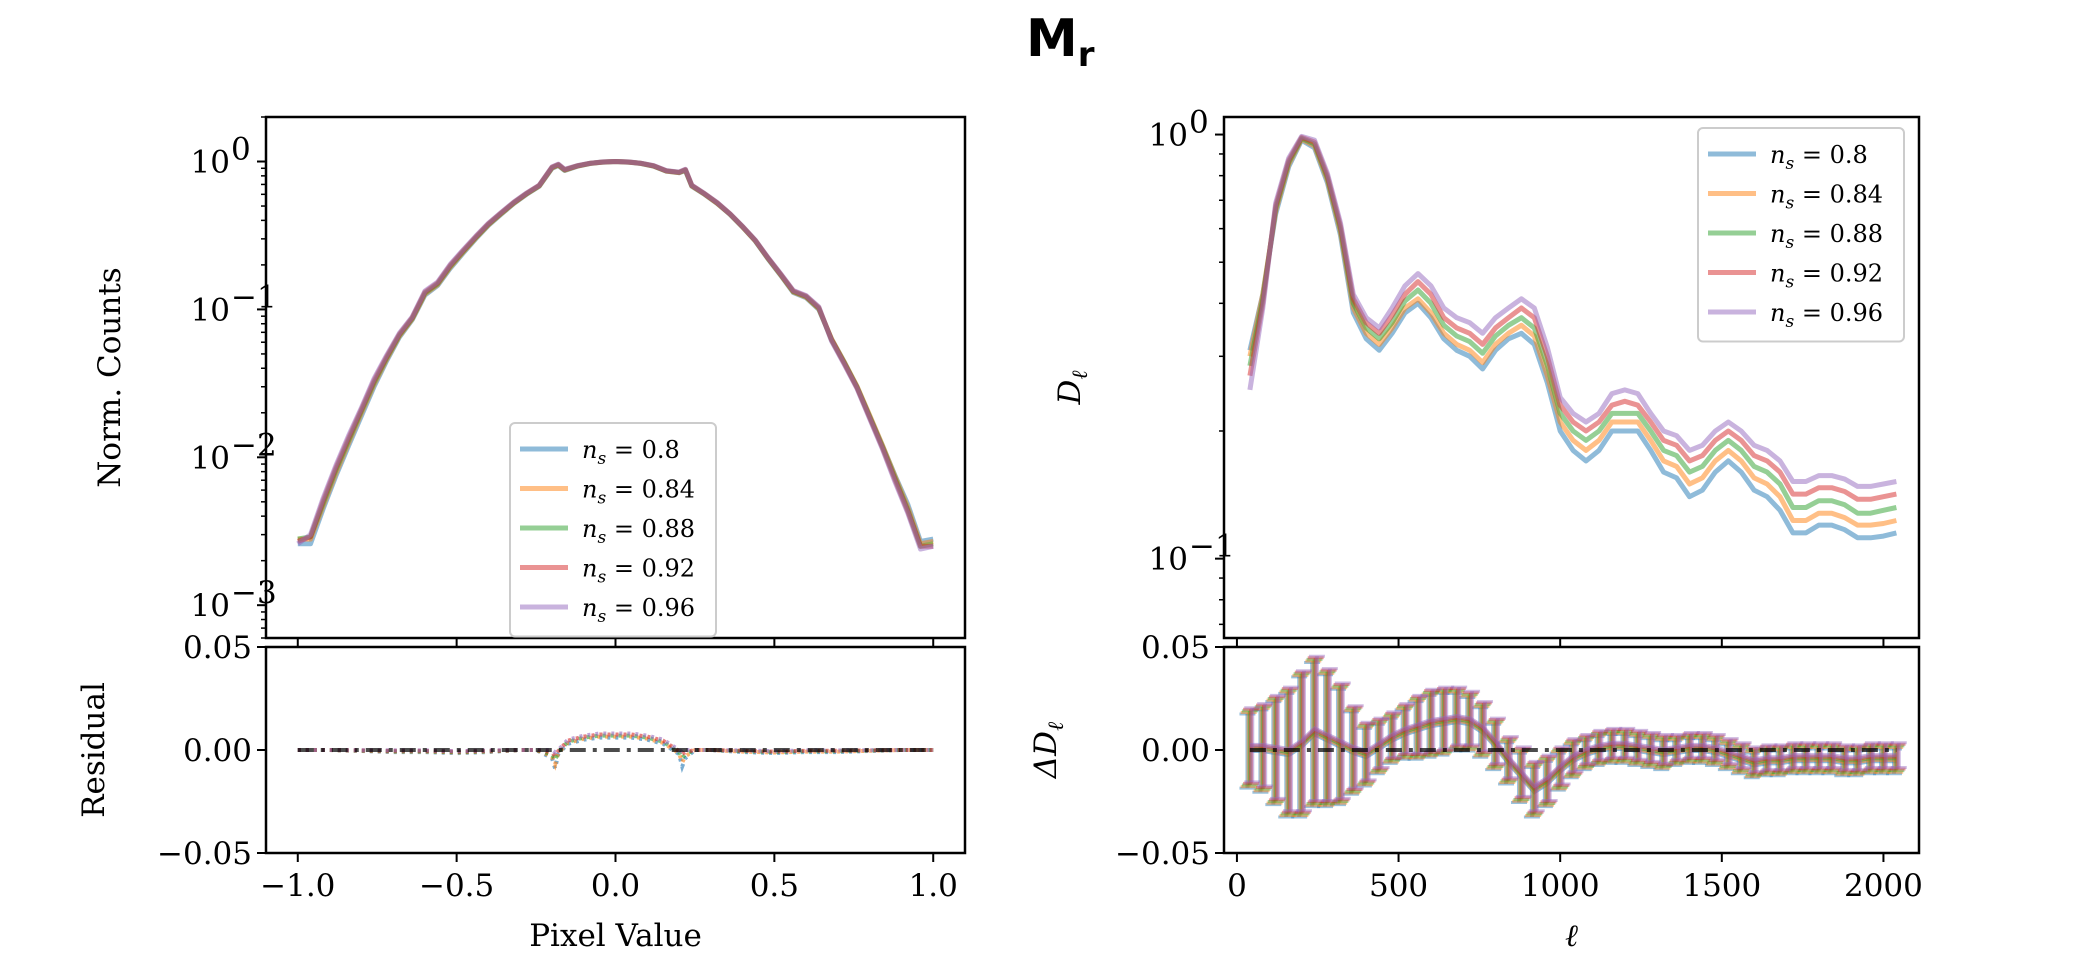 Image resolution: width=2100 pixels, height=960 pixels. What do you see at coordinates (638, 492) in the screenshot?
I see `histogram-legend-entry: ns = 0.84` at bounding box center [638, 492].